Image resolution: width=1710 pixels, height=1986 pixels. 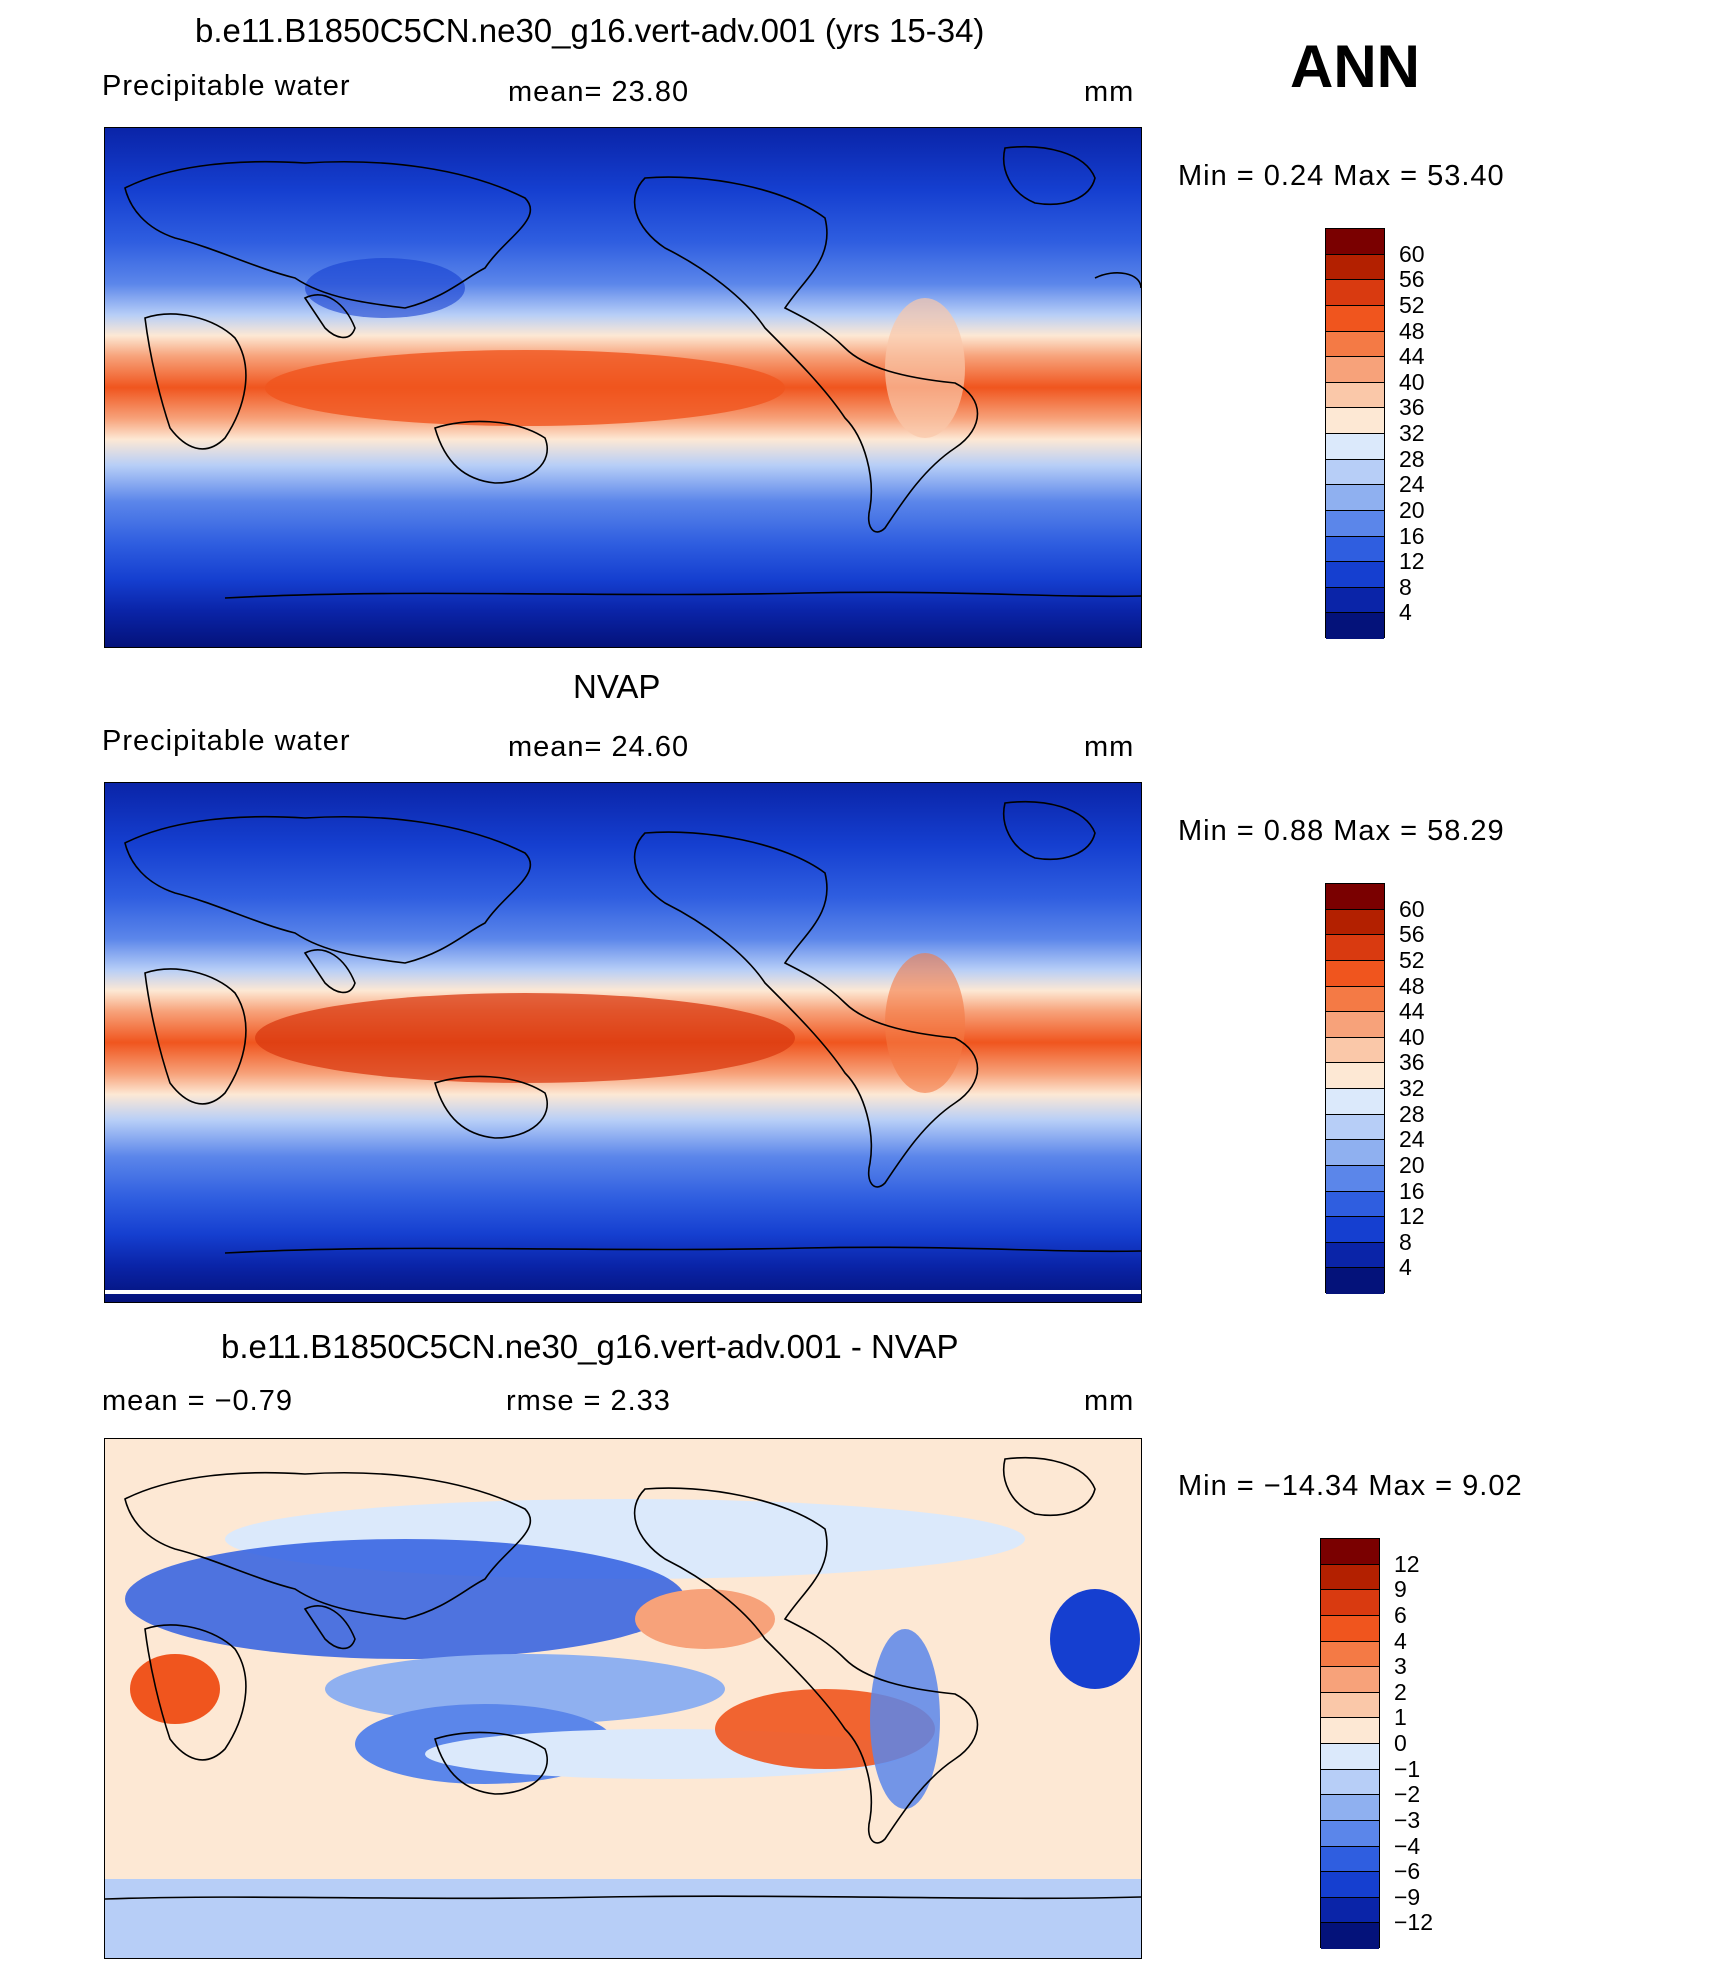 I want to click on colorbar-tick-label: −12, so click(x=1414, y=1922).